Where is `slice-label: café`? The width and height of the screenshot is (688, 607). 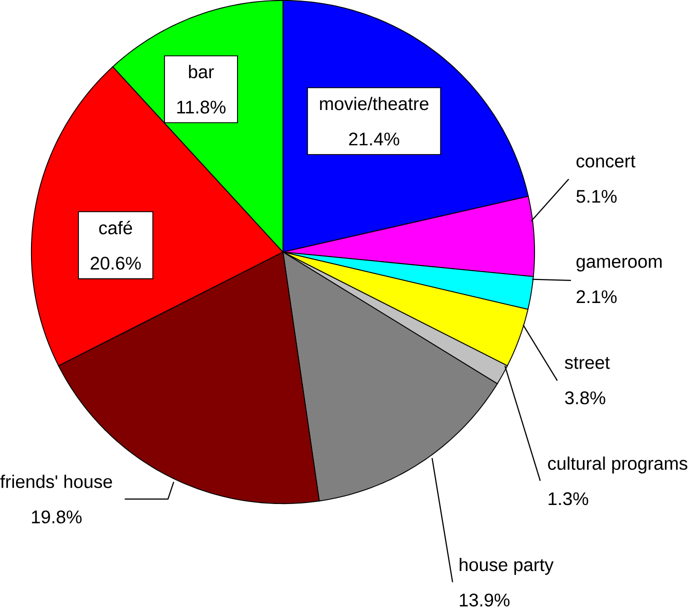
slice-label: café is located at coordinates (115, 228).